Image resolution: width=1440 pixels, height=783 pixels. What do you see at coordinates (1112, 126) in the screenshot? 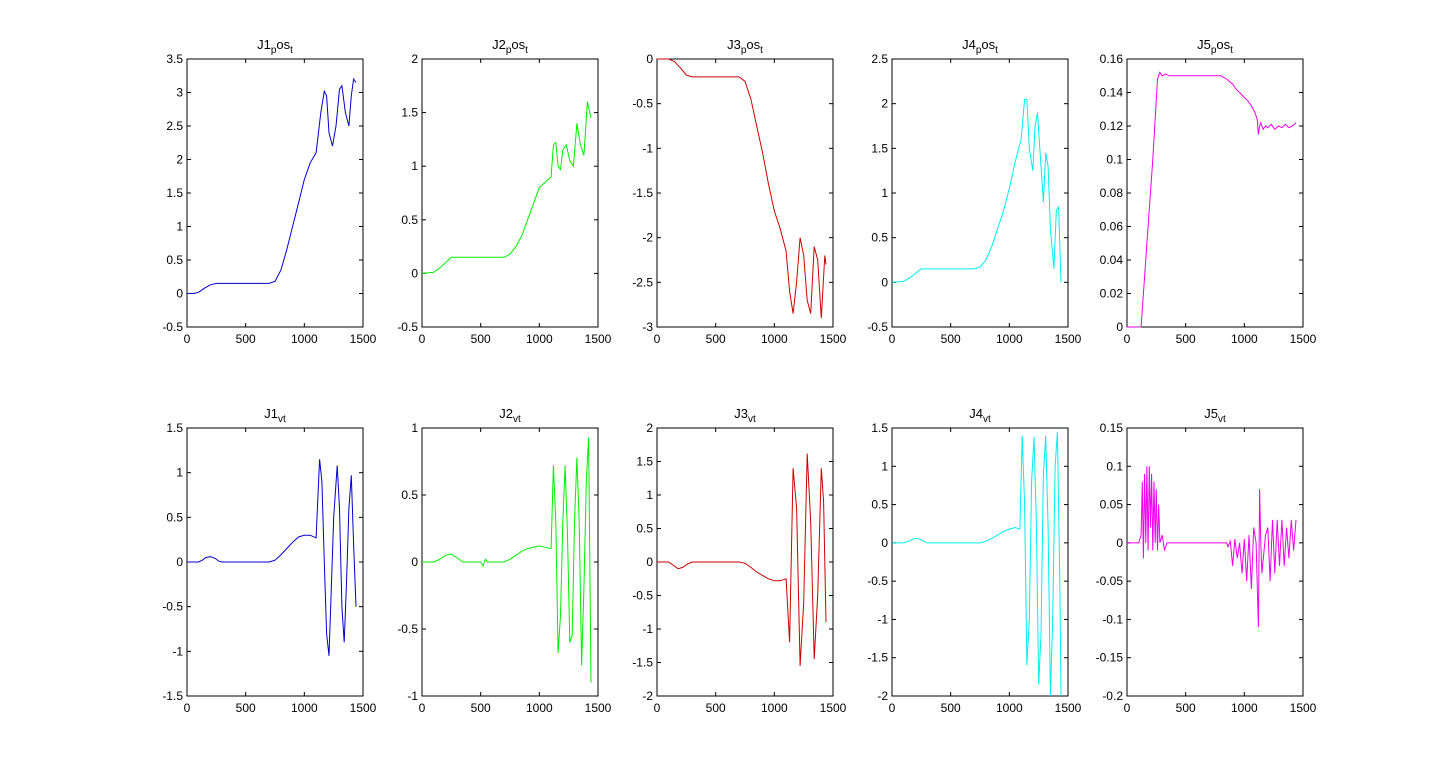
I see `y-tick-label: 0.12` at bounding box center [1112, 126].